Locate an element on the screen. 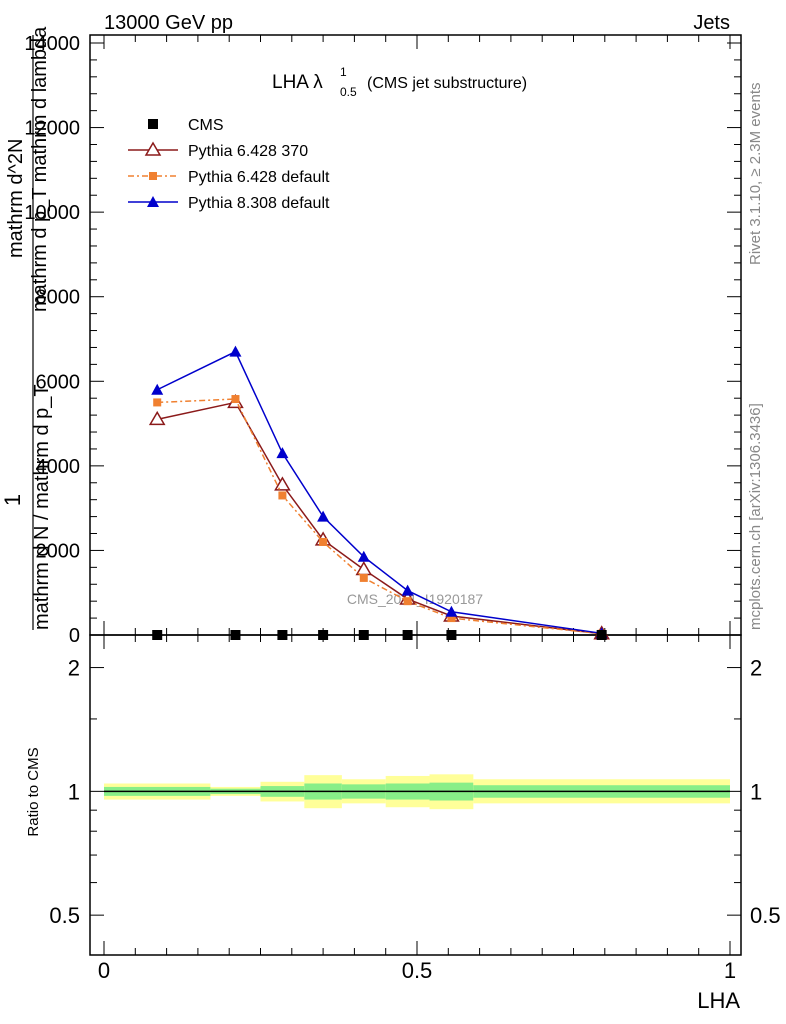 This screenshot has height=1024, width=786. ratio-y-tick-label-right: 2 is located at coordinates (756, 668).